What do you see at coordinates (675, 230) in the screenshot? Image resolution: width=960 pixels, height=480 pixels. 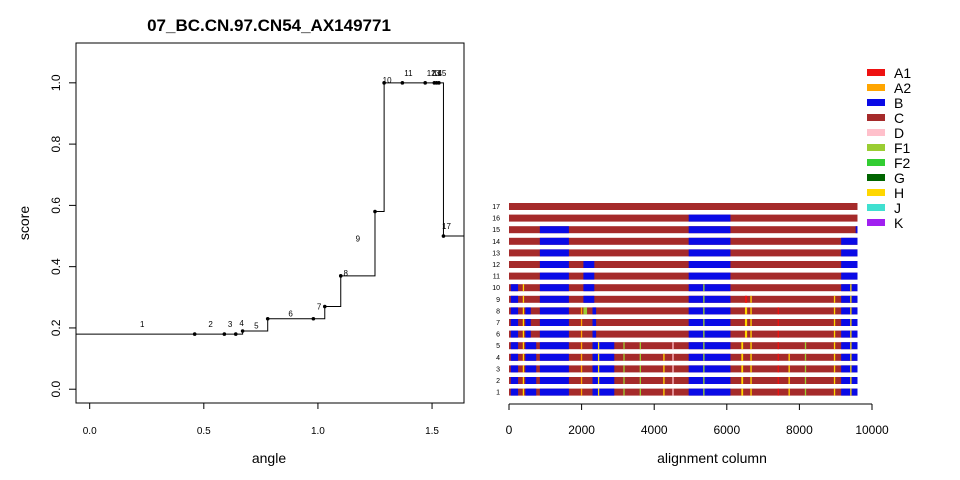 I see `mosaic-row: 15` at bounding box center [675, 230].